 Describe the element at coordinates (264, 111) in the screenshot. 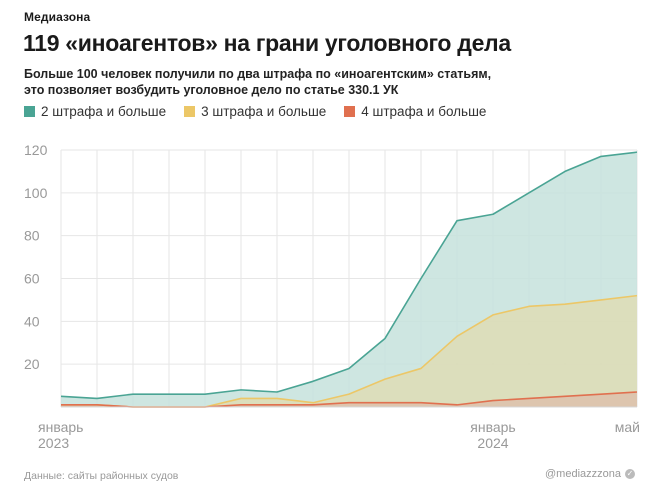

I see `legend-label-3: 3 штрафа и больше` at that location.